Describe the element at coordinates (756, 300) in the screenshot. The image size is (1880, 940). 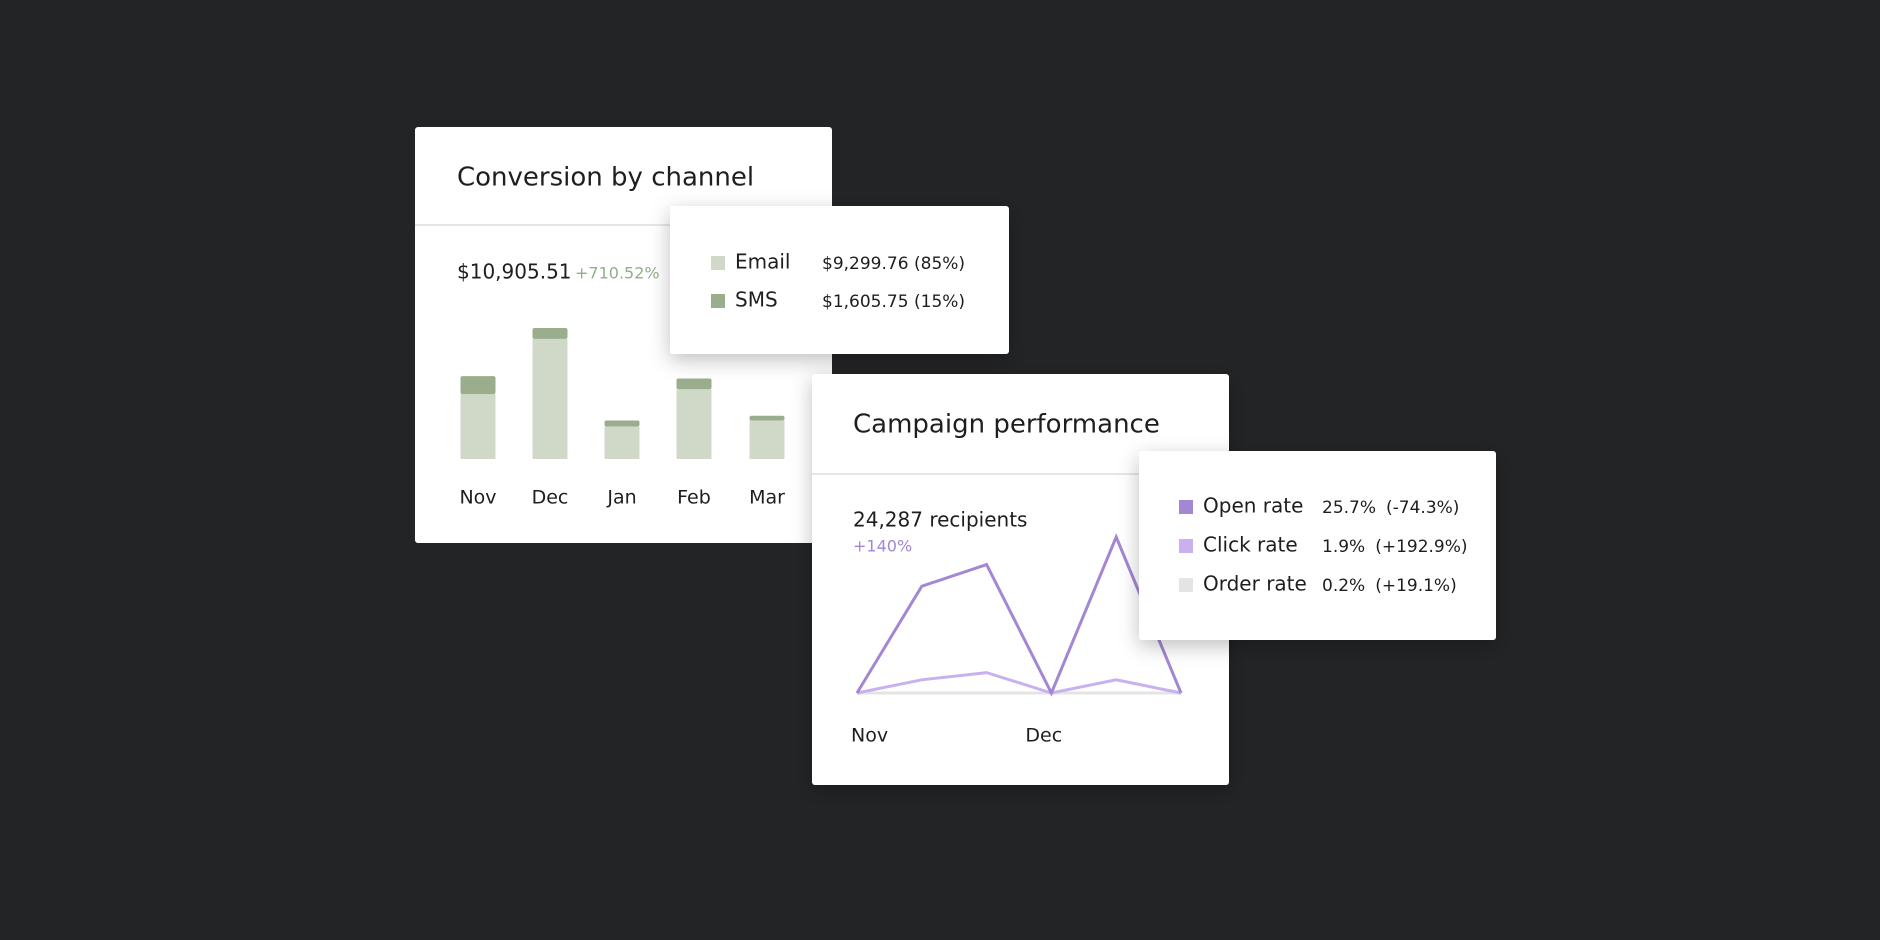
I see `legend-label: SMS` at that location.